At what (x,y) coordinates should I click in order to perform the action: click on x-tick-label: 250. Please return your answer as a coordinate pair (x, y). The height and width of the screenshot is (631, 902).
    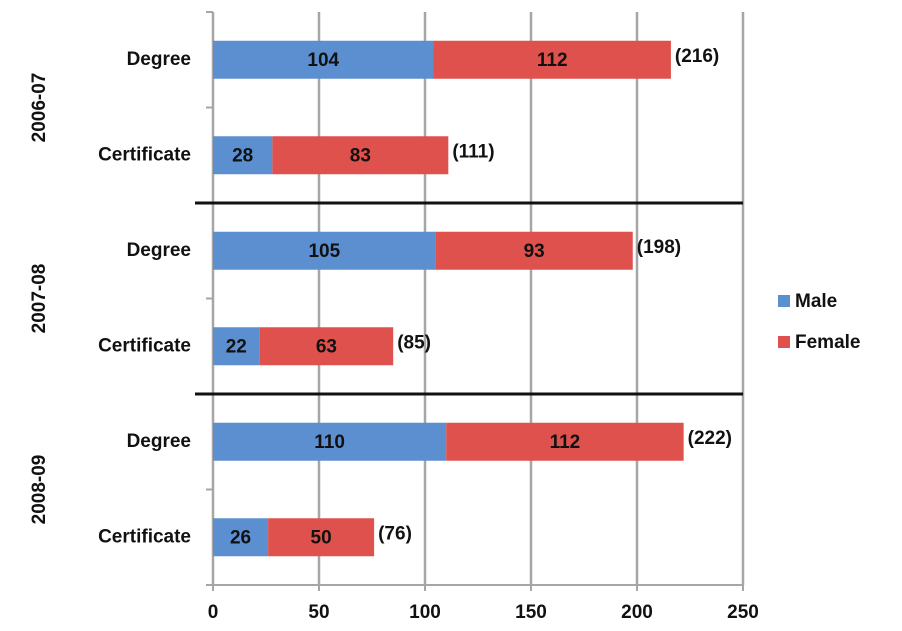
    Looking at the image, I should click on (743, 612).